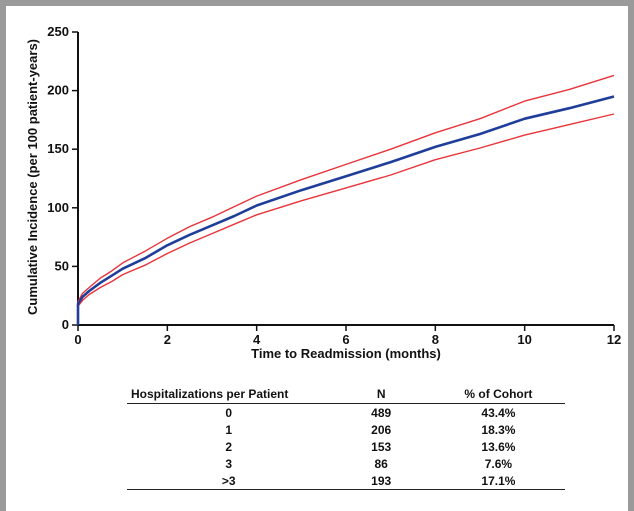  I want to click on cell-n: 489, so click(381, 412).